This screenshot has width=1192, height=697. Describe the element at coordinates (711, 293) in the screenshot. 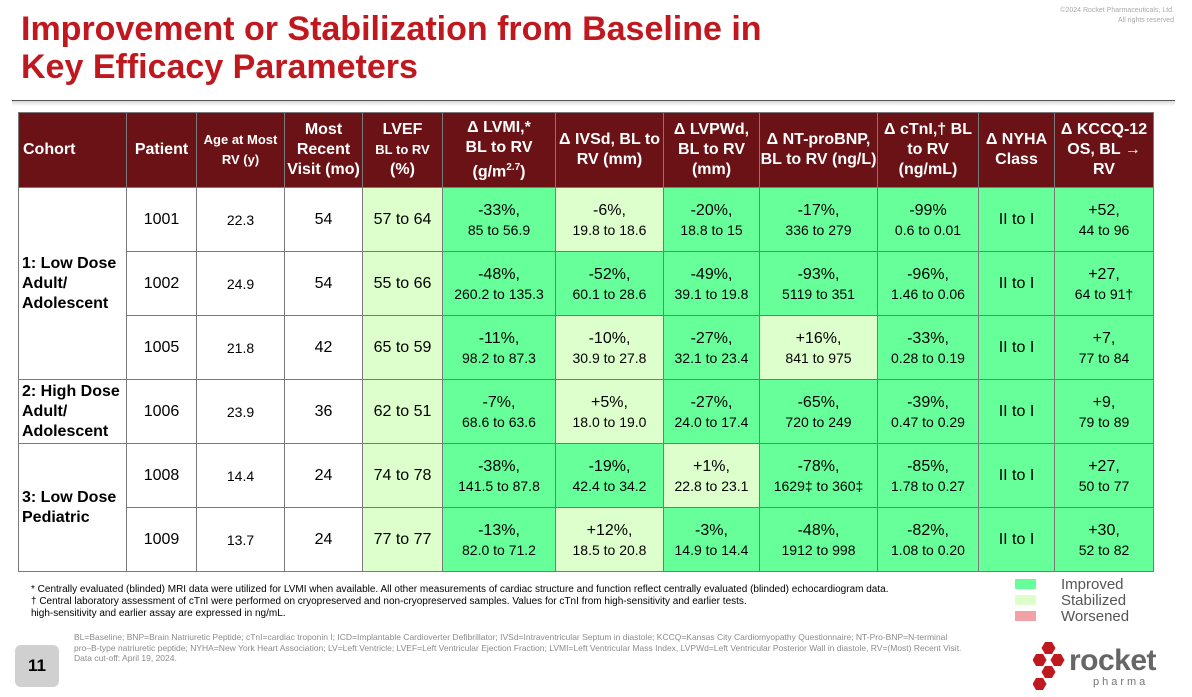

I see `lvpwd-range: 39.1 to 19.8` at that location.